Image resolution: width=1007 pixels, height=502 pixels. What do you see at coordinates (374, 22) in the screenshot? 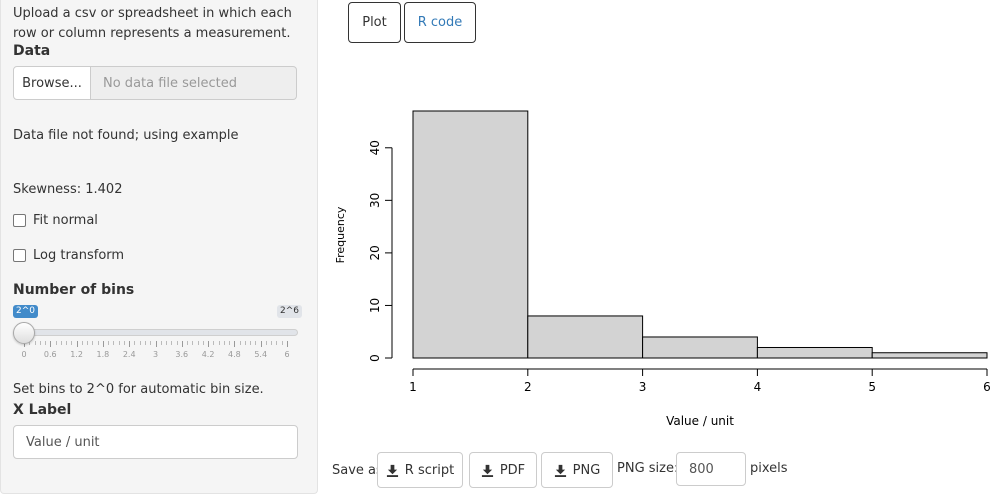
I see `tab-plot: Plot` at bounding box center [374, 22].